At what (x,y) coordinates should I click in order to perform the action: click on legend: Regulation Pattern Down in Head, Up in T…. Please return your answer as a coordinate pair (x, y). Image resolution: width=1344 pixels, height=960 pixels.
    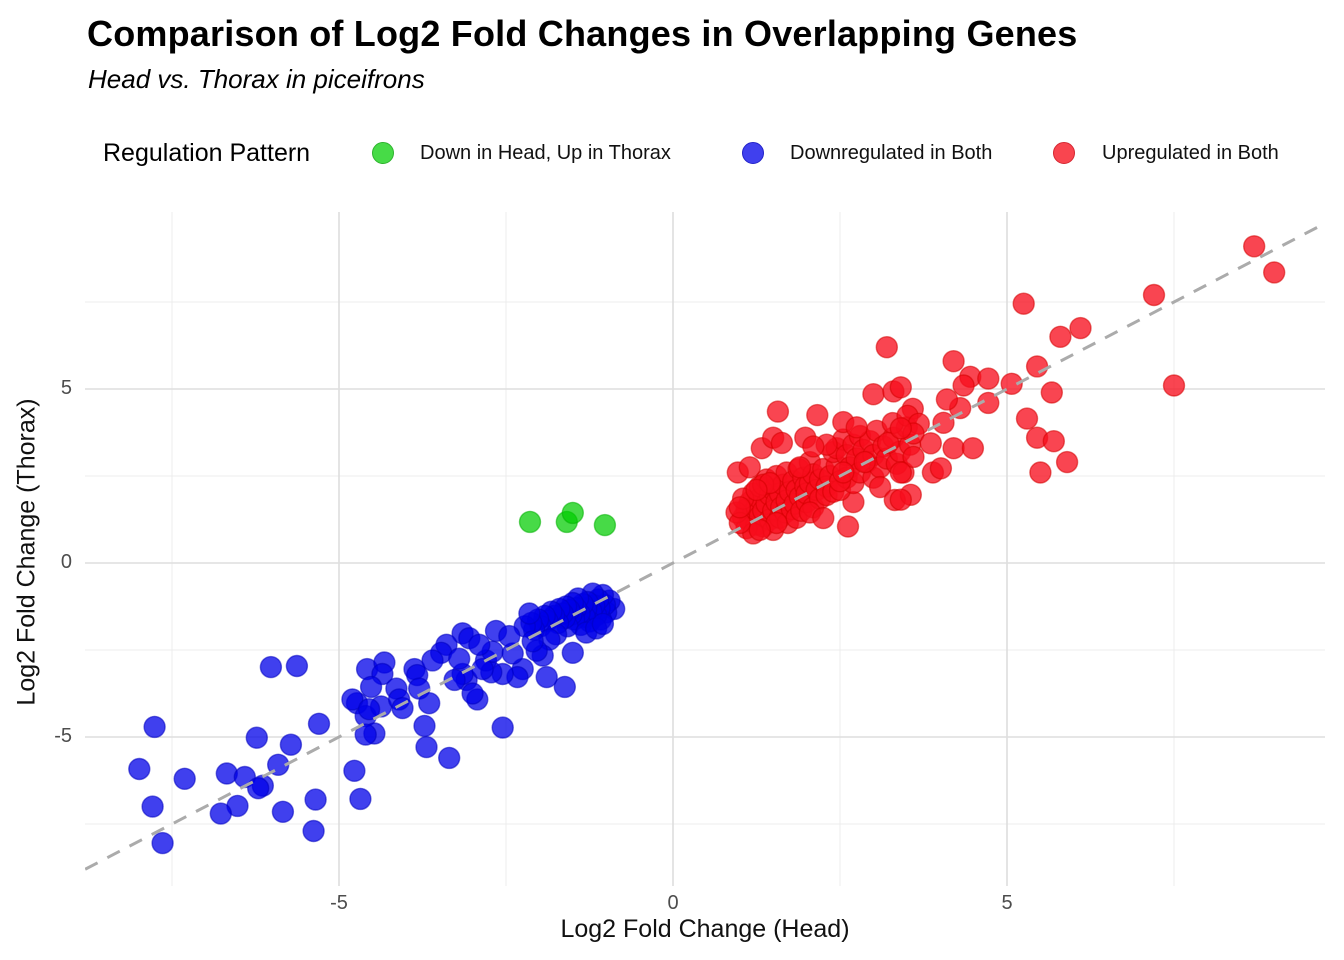
    Looking at the image, I should click on (672, 153).